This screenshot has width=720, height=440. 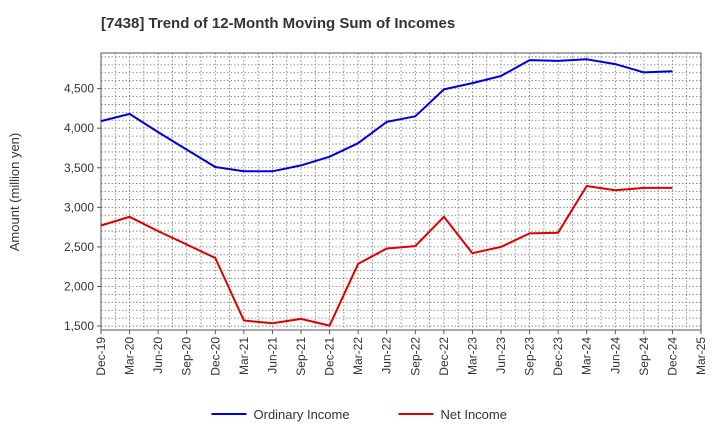 I want to click on x-tick-label: Jun-20, so click(x=158, y=355).